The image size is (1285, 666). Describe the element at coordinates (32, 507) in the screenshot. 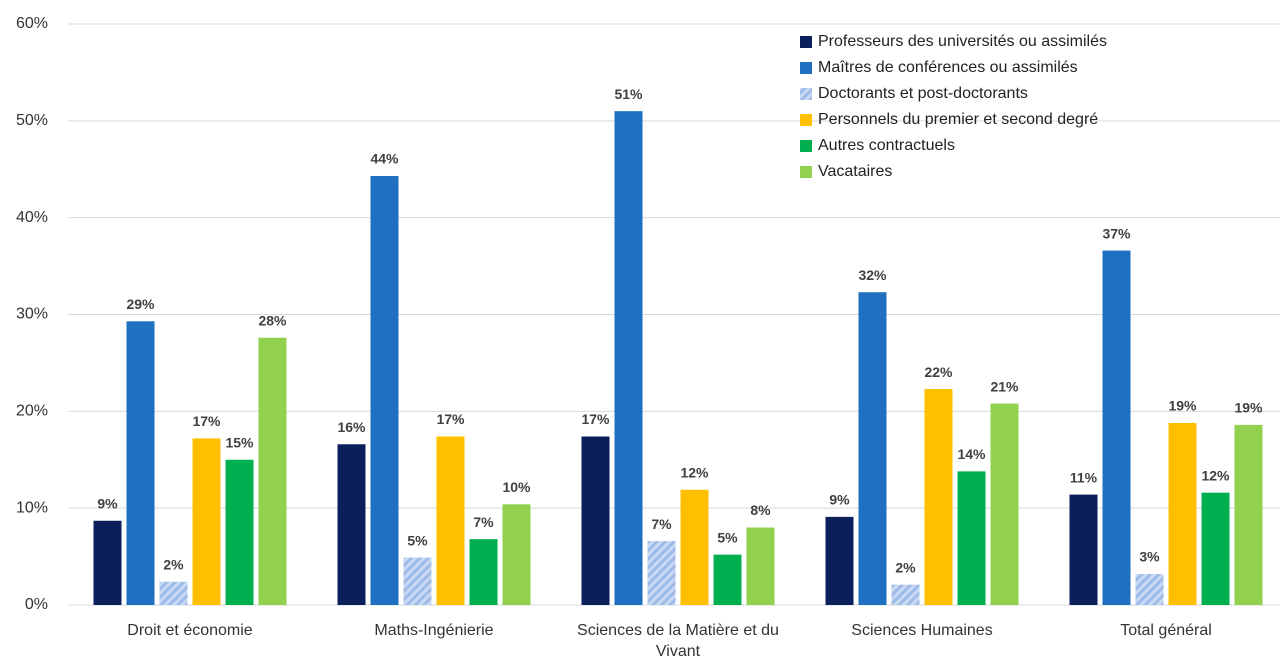

I see `y-tick-label: 10%` at that location.